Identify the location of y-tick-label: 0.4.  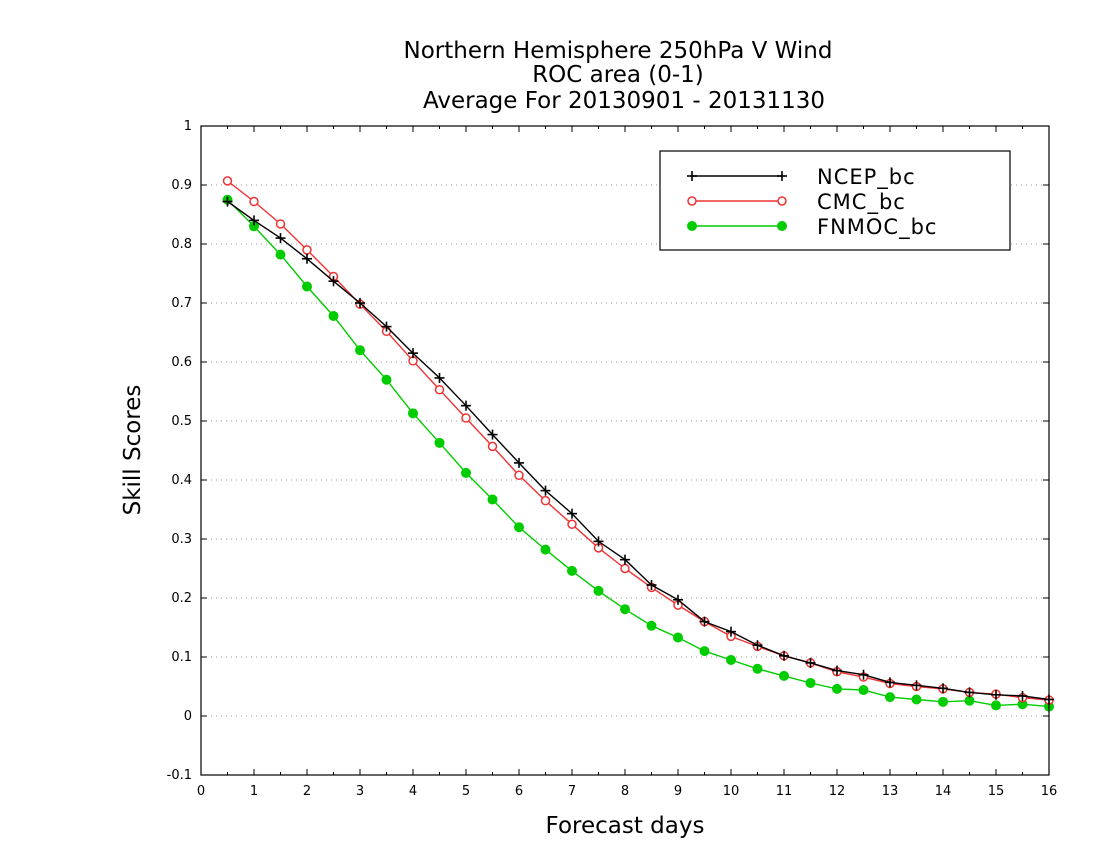
(181, 480).